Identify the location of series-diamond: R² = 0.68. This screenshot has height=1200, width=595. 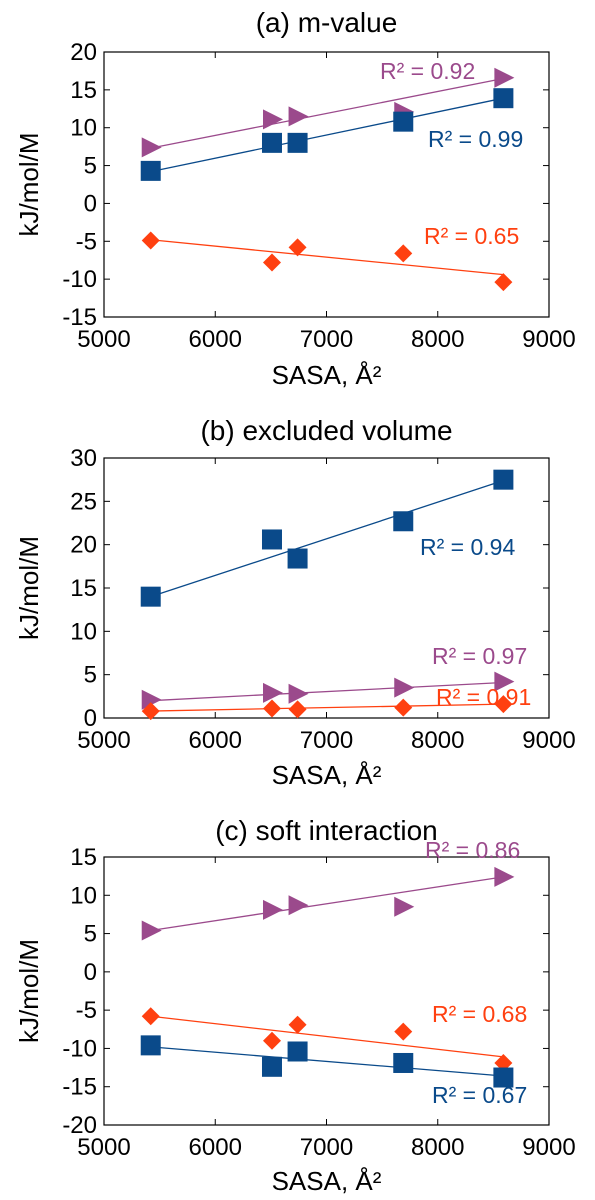
(334, 1036).